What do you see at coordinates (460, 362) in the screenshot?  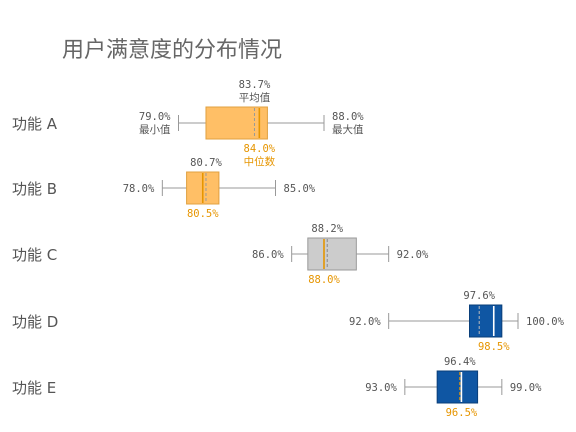 I see `mean-label: 96.4%` at bounding box center [460, 362].